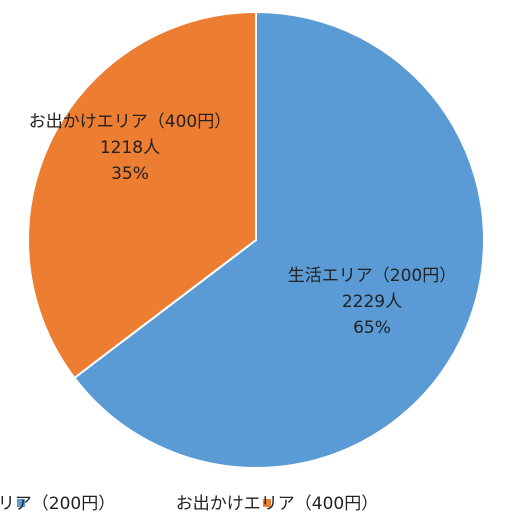 The height and width of the screenshot is (521, 507). What do you see at coordinates (130, 174) in the screenshot?
I see `slice-percent: 35%` at bounding box center [130, 174].